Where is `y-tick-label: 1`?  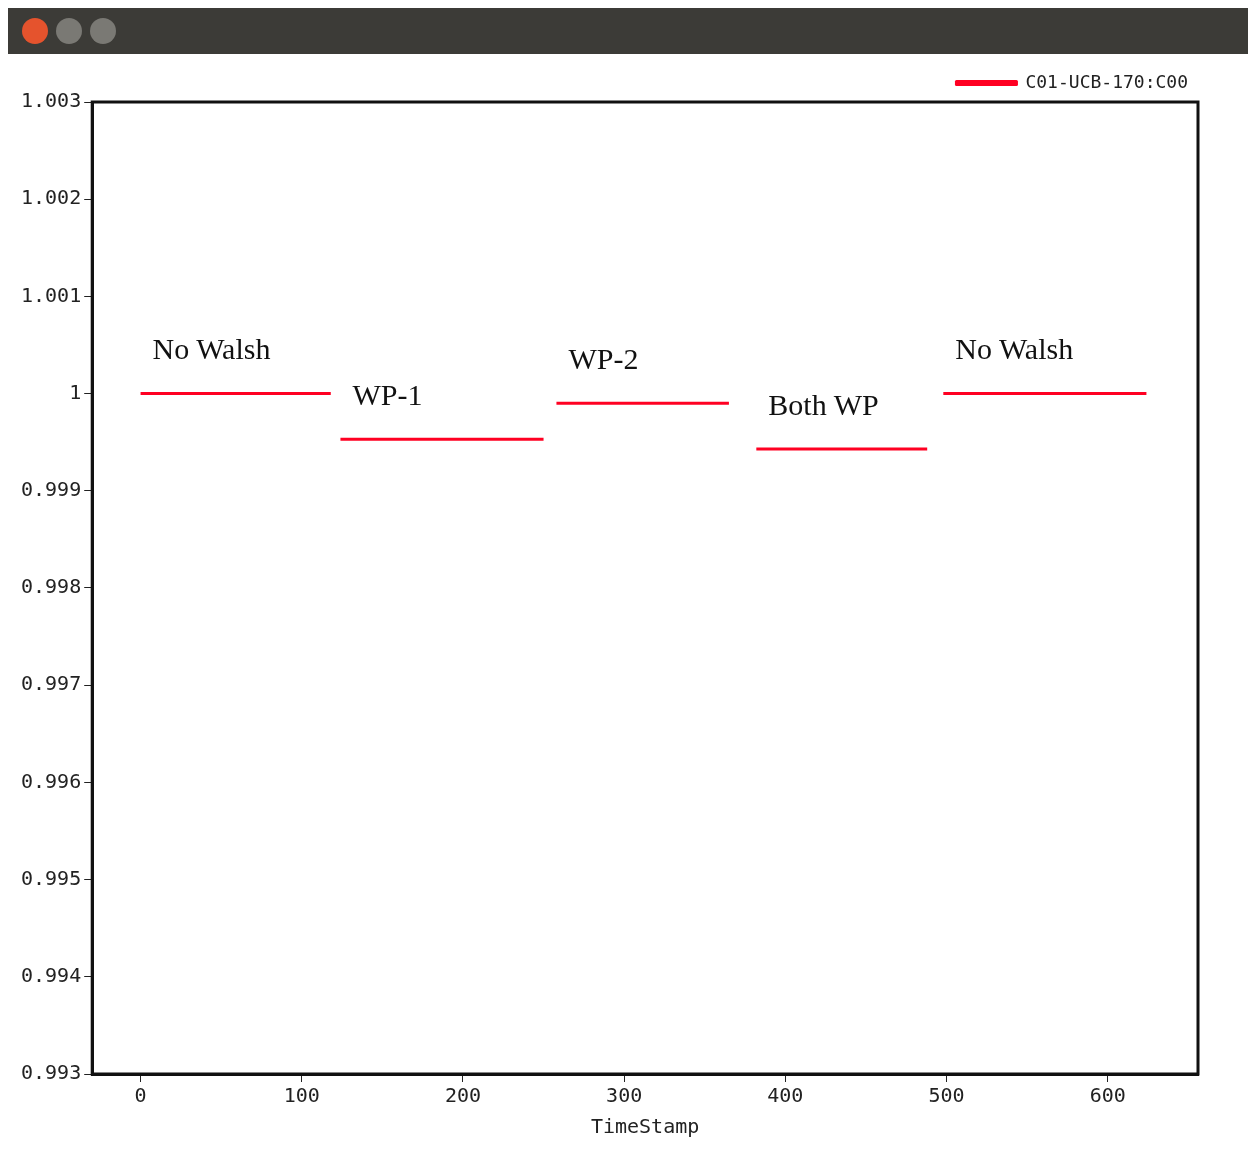
y-tick-label: 1 is located at coordinates (75, 391).